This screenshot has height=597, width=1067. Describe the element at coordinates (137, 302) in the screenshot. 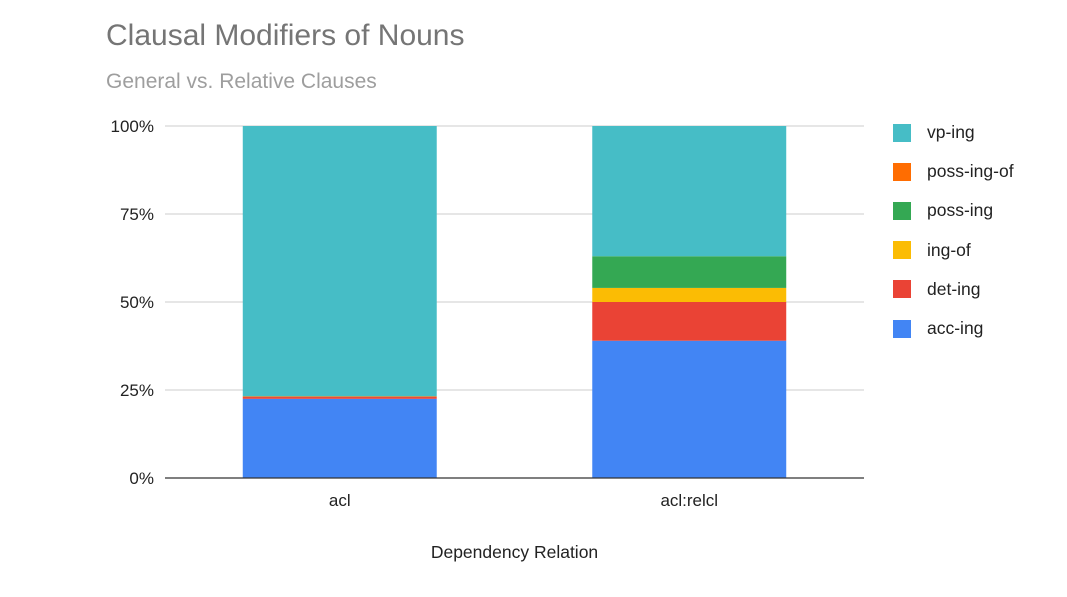

I see `y-tick-label: 50%` at that location.